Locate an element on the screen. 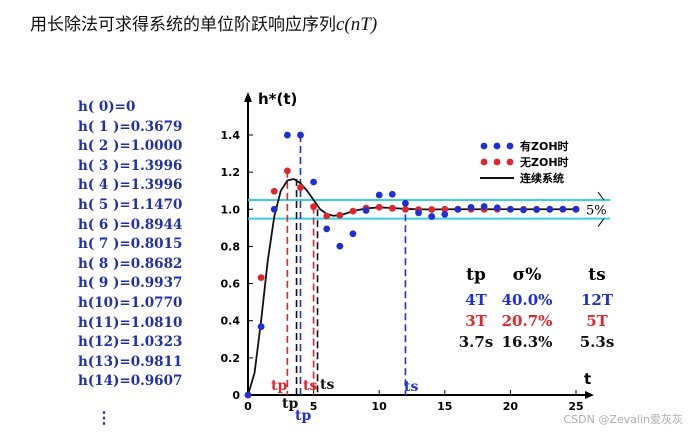 The height and width of the screenshot is (435, 691). metrics-header-0: tp is located at coordinates (476, 275).